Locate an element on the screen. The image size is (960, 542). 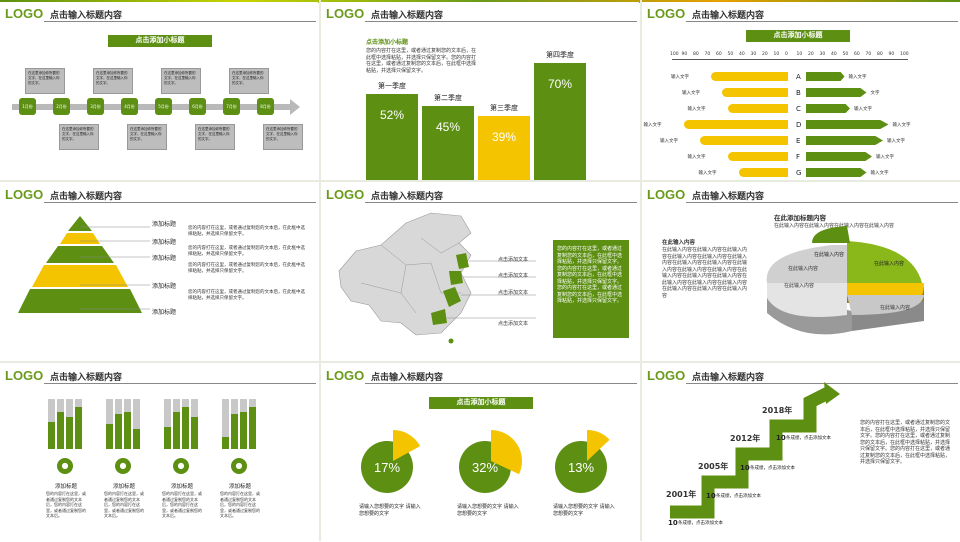
timeline-hex: 8月份 is located at coordinates (265, 106).